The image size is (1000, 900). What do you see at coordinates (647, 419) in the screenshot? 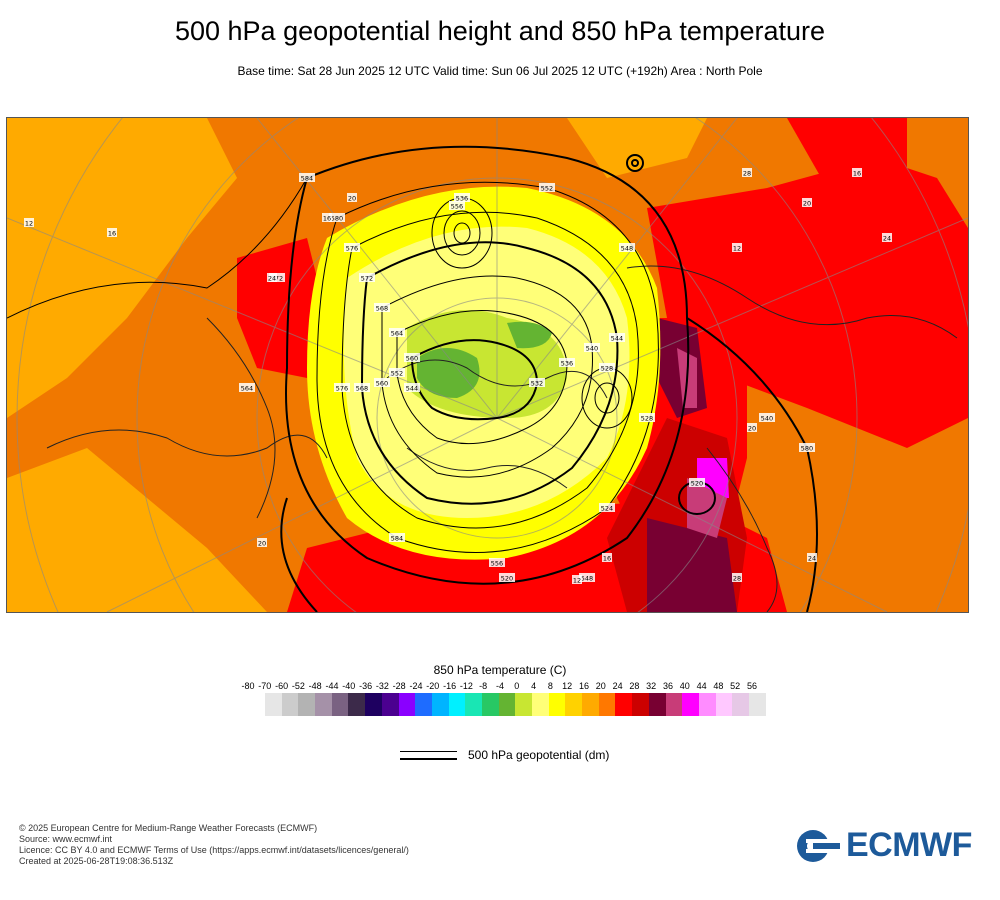
I see `svg-text: 528` at bounding box center [647, 419].